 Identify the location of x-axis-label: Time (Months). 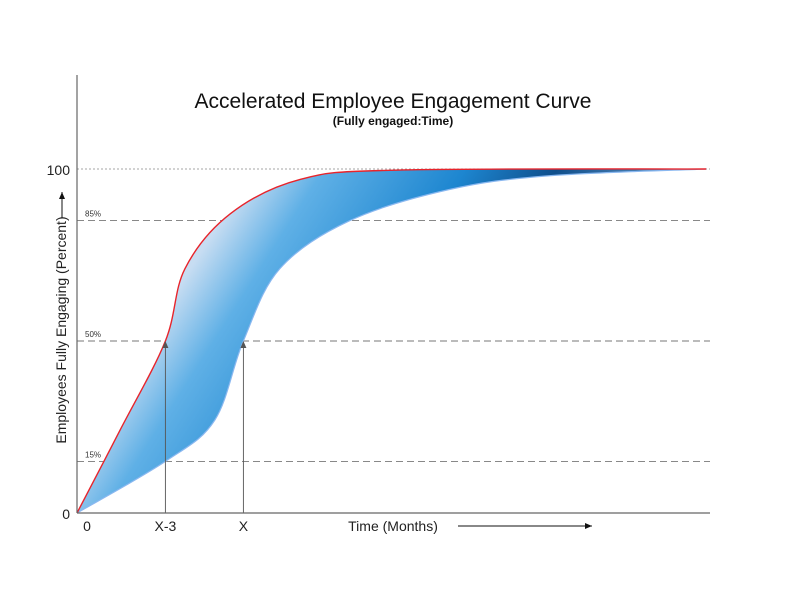
(393, 526).